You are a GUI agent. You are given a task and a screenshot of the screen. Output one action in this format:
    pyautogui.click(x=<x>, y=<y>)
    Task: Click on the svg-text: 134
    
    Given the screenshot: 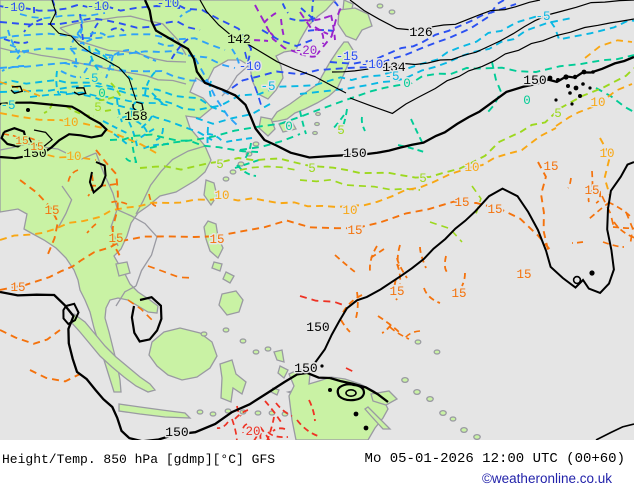 What is the action you would take?
    pyautogui.click(x=394, y=67)
    